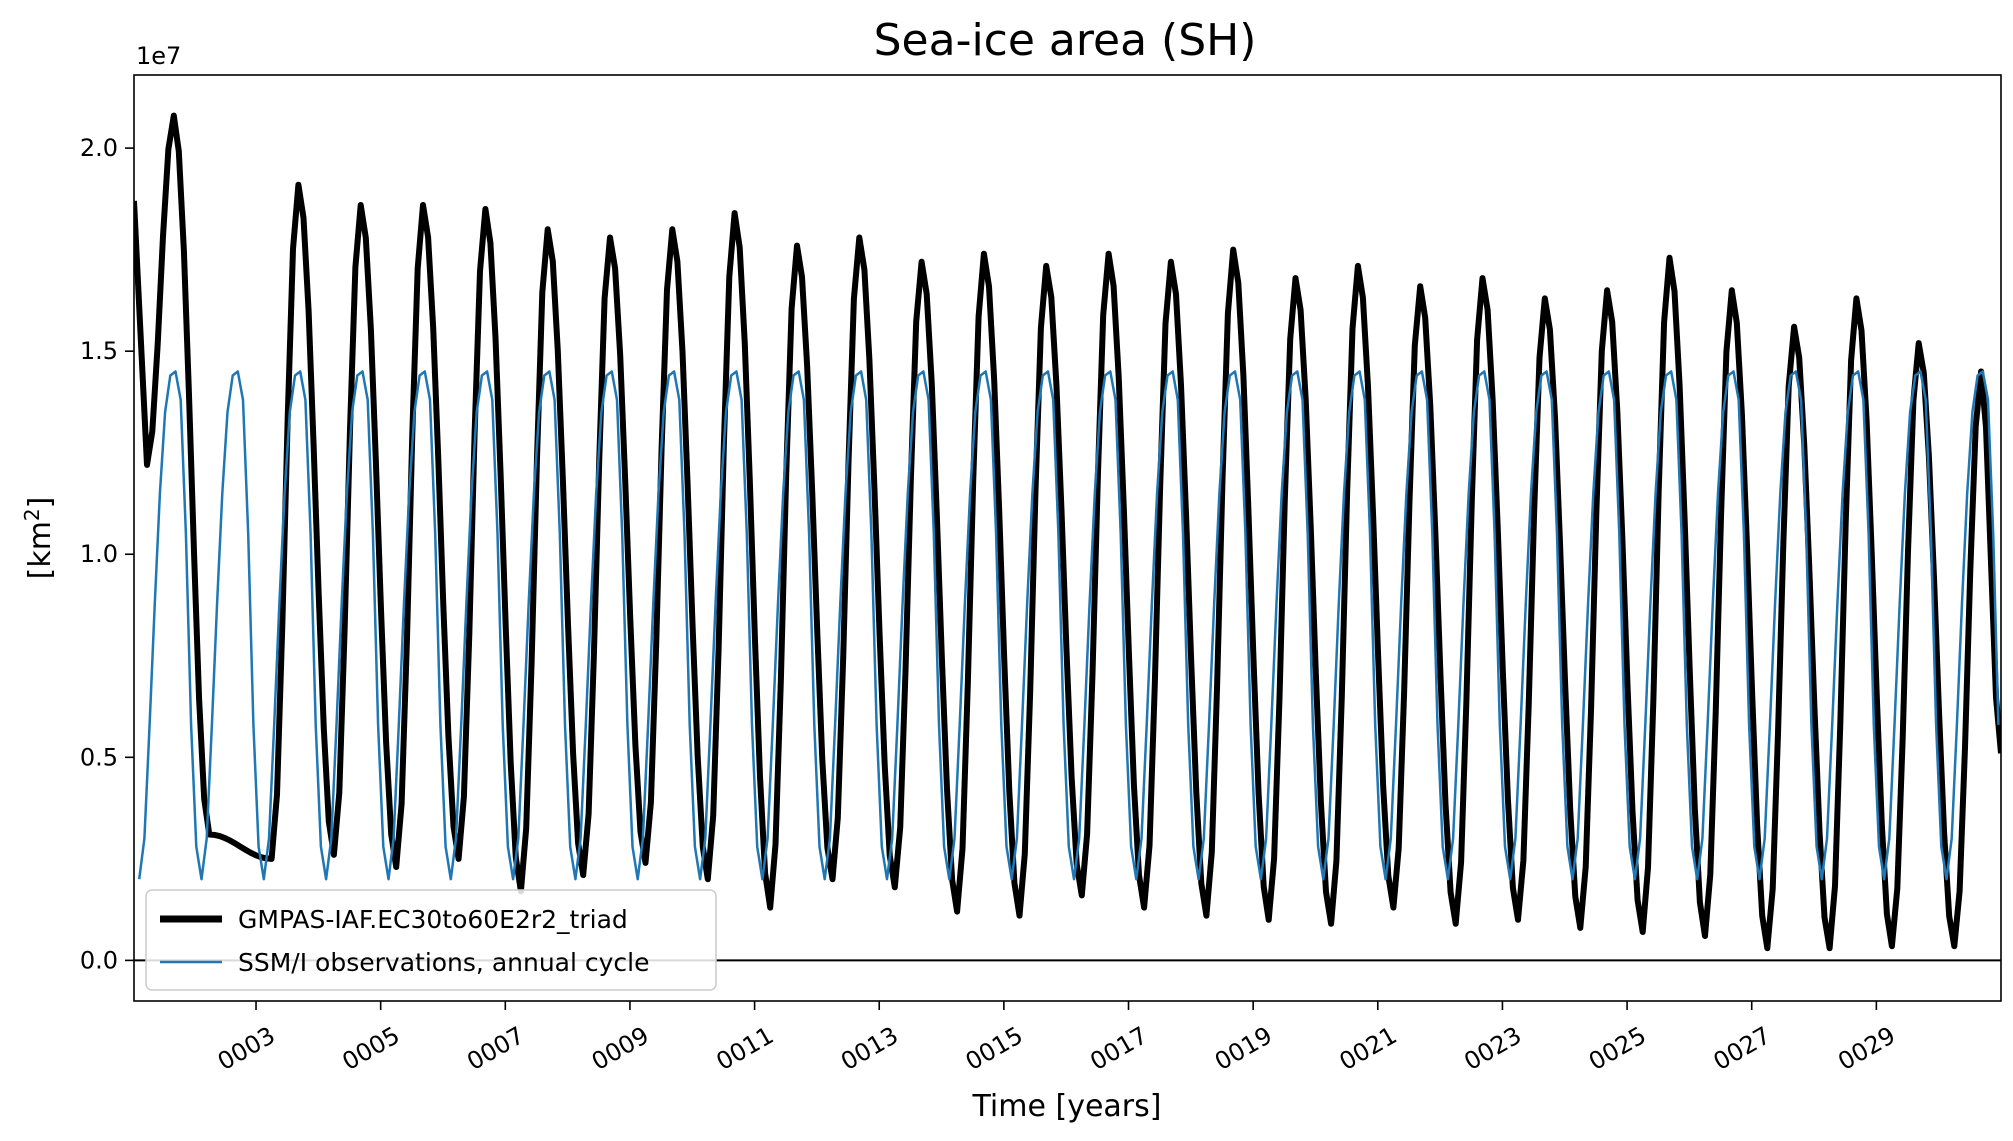 Image resolution: width=2013 pixels, height=1141 pixels. I want to click on x-tick-label: 0003, so click(246, 1048).